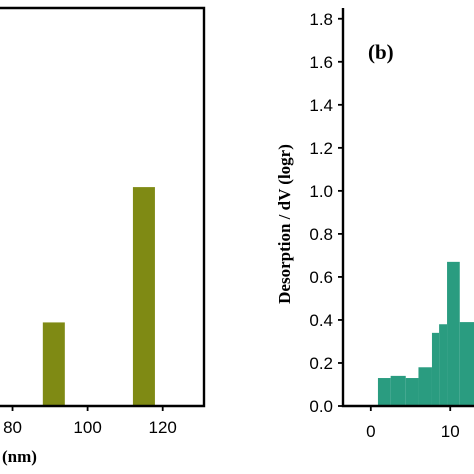 Image resolution: width=474 pixels, height=474 pixels. I want to click on panel-b-y-tick-label: 0.2, so click(321, 363).